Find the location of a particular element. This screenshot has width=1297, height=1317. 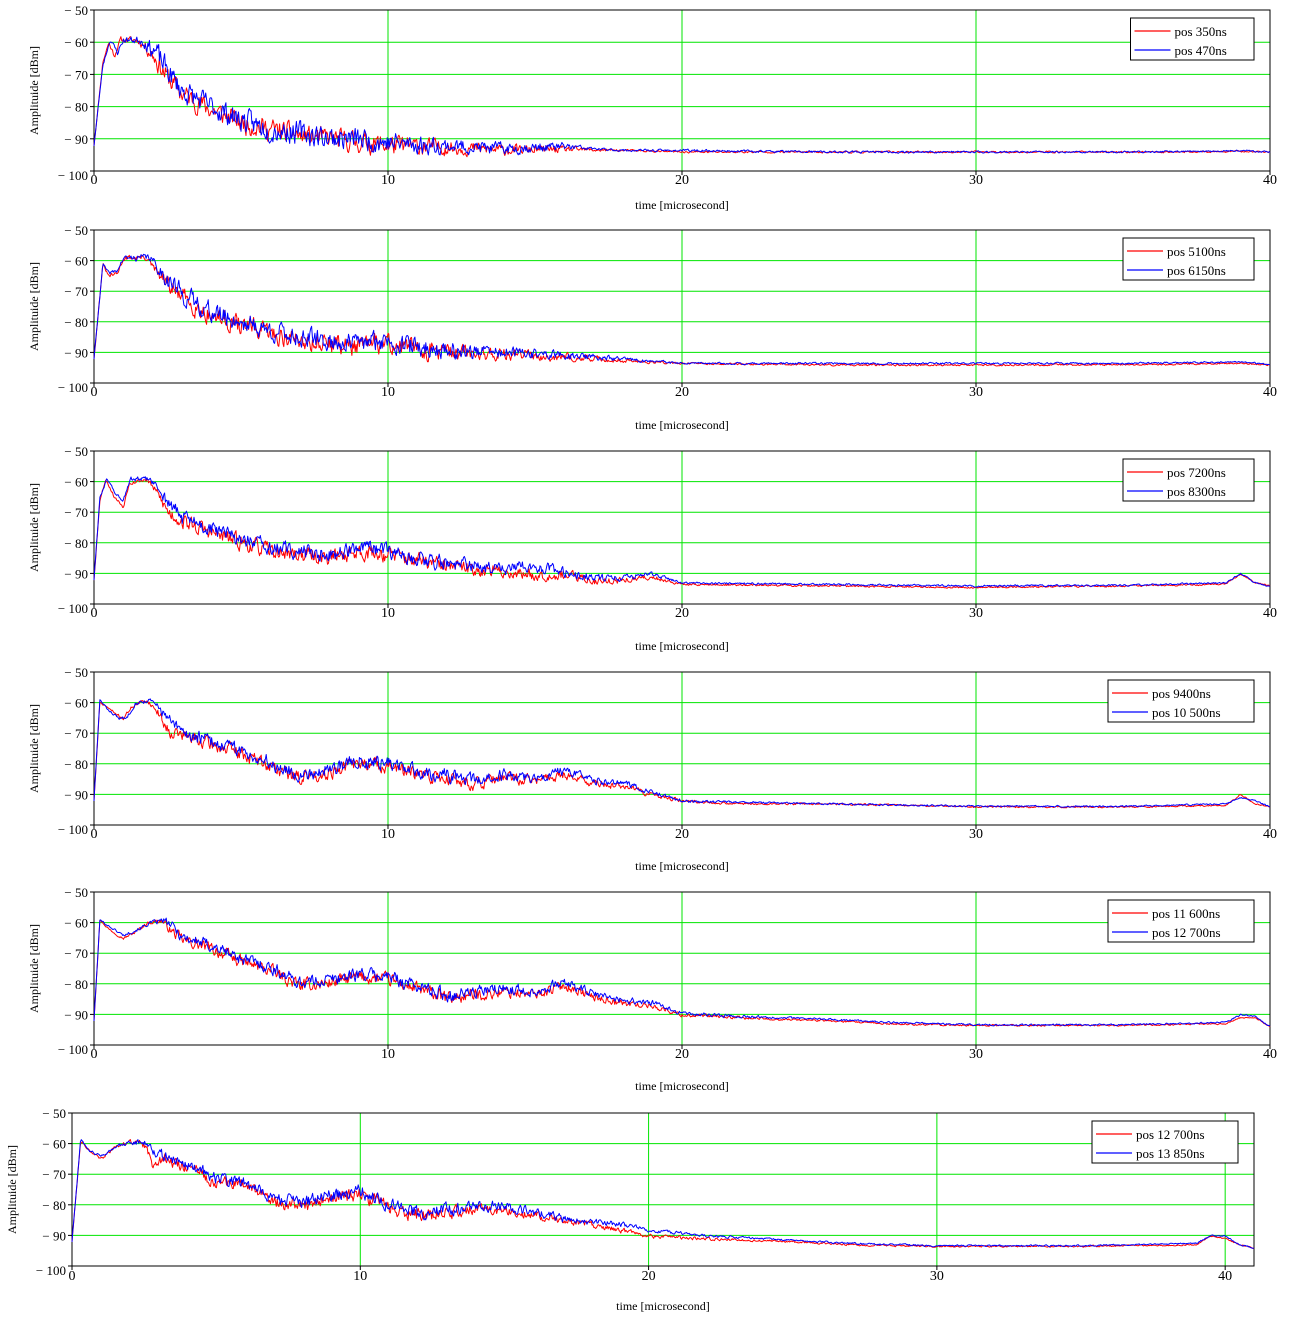

legend: pos 9400ns pos 10 500ns is located at coordinates (1181, 701).